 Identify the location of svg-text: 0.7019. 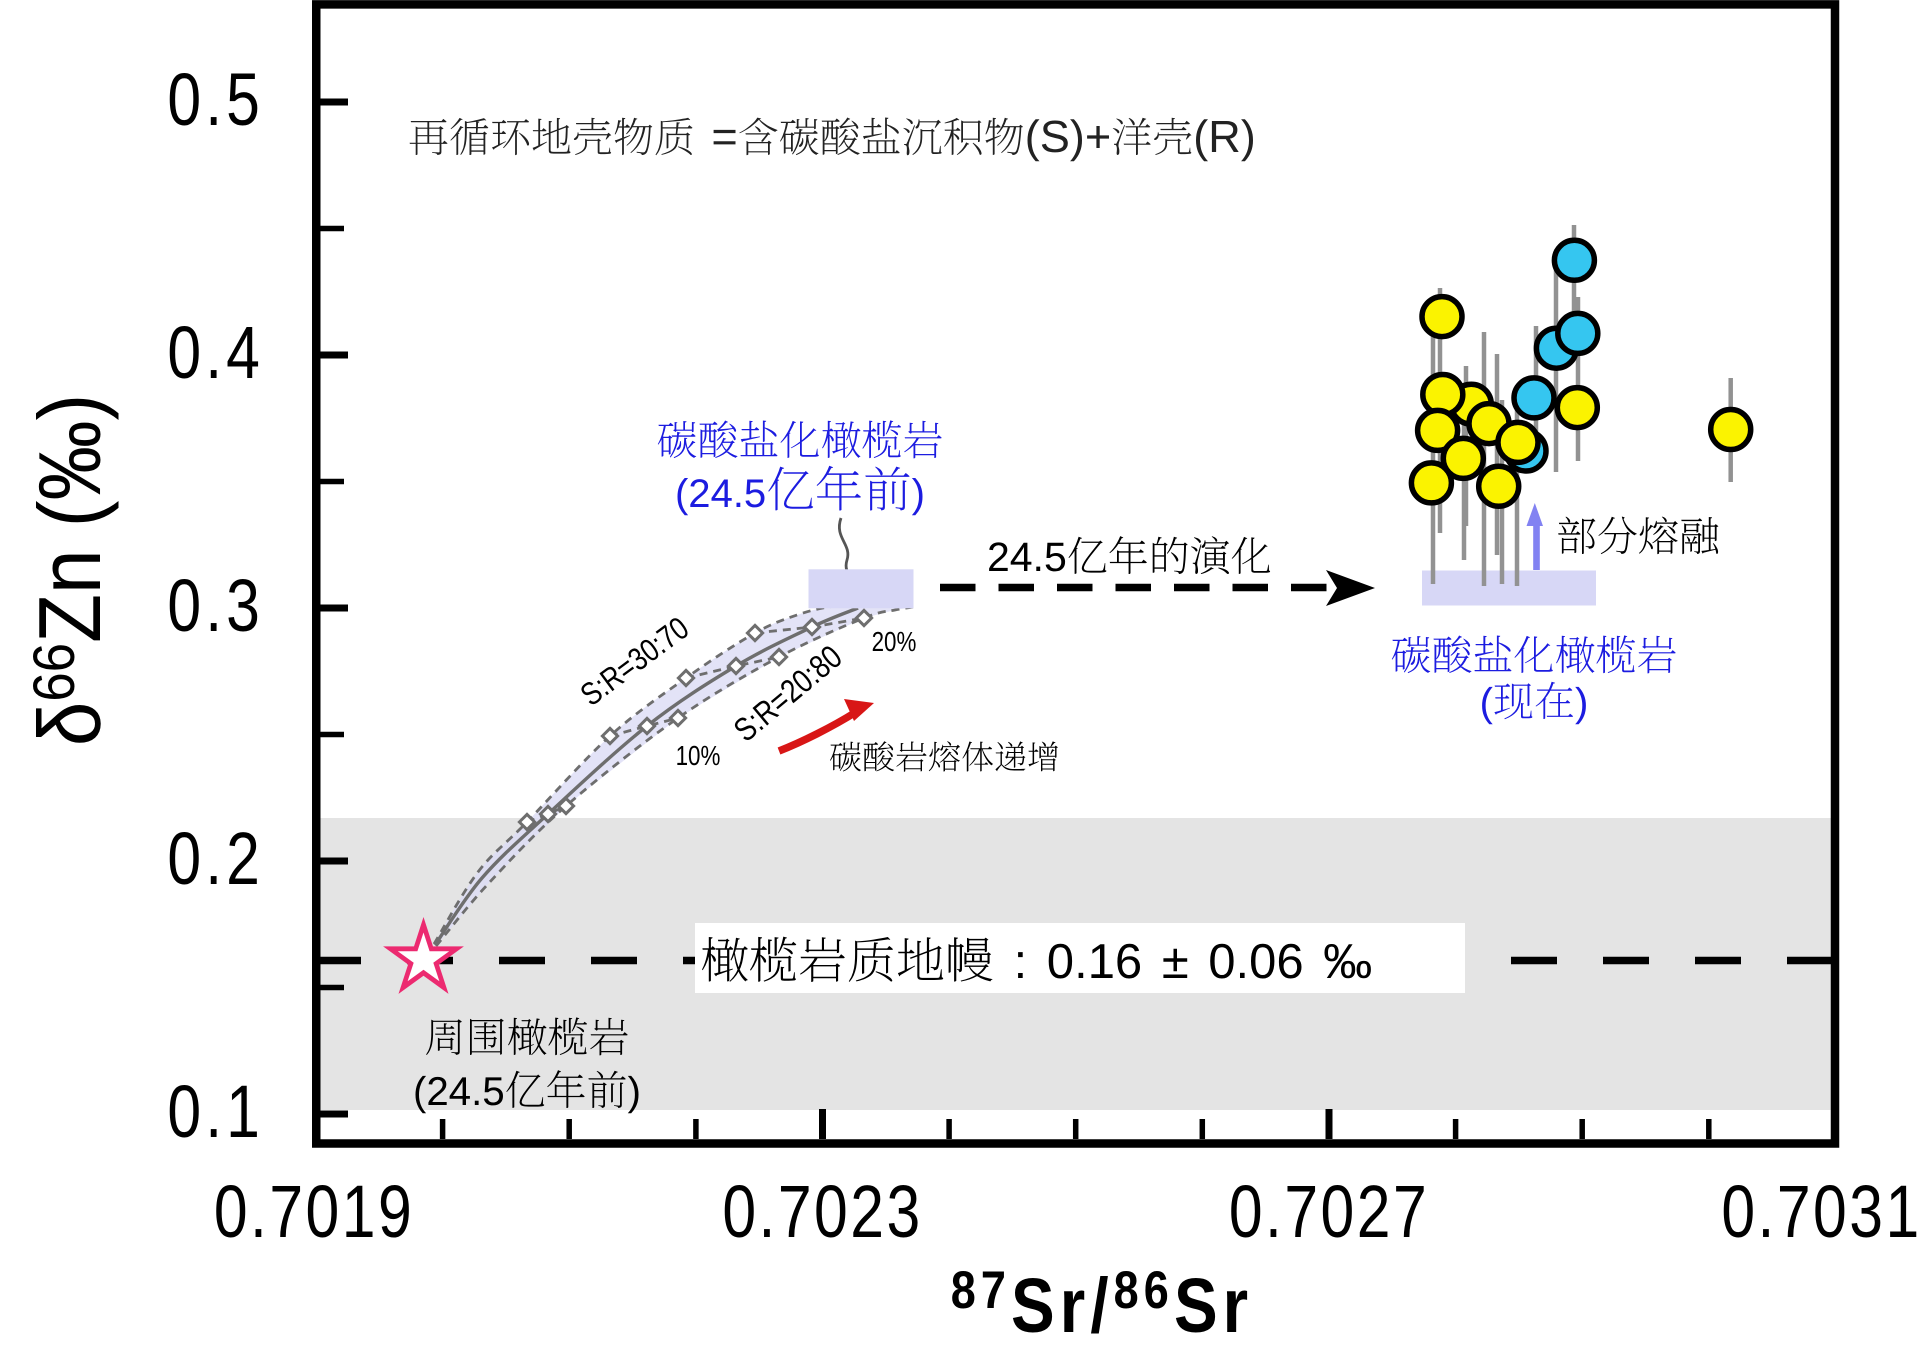
(314, 1212).